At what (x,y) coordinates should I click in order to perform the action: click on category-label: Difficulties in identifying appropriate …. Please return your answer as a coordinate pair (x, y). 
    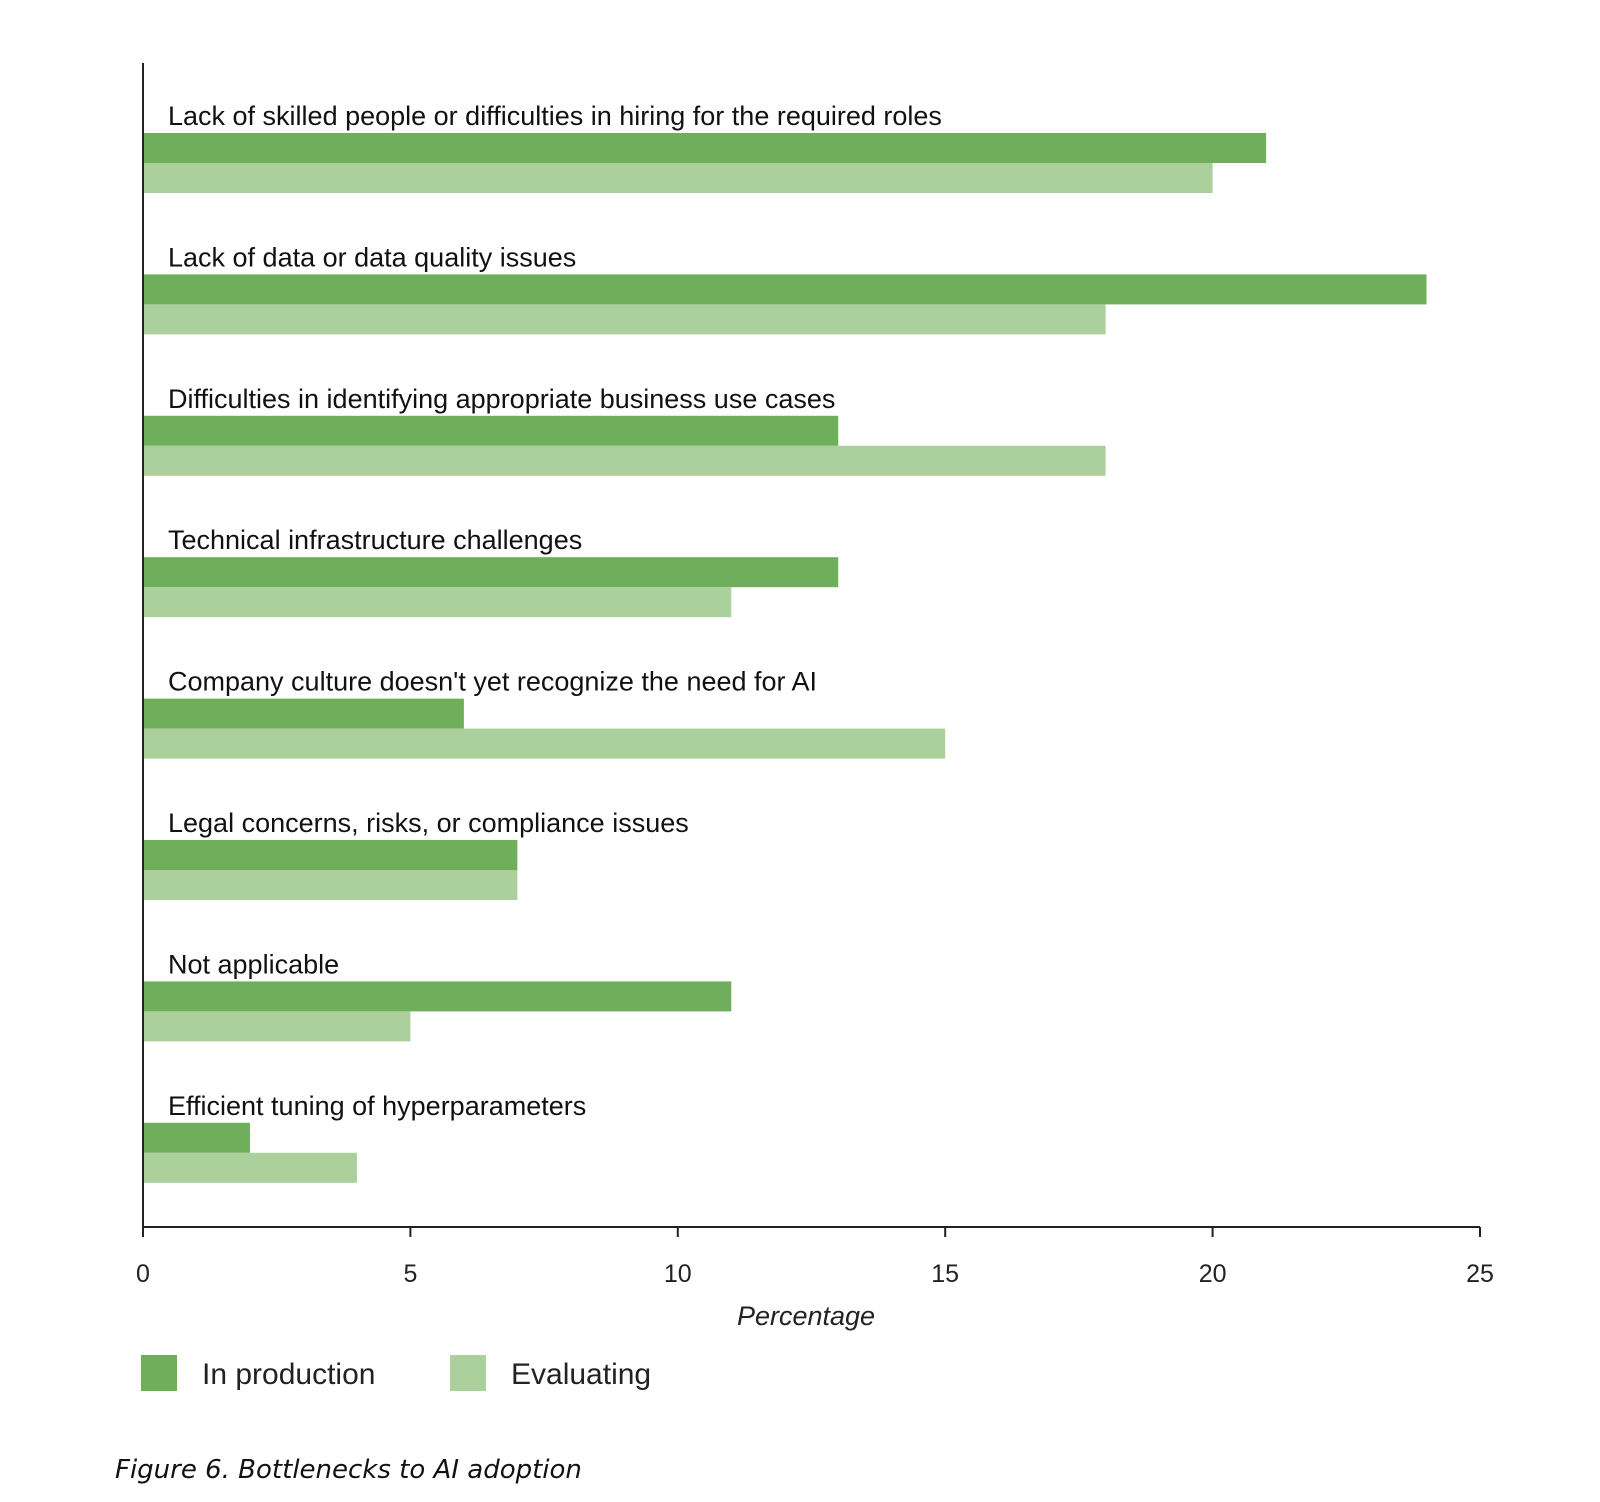
    Looking at the image, I should click on (501, 399).